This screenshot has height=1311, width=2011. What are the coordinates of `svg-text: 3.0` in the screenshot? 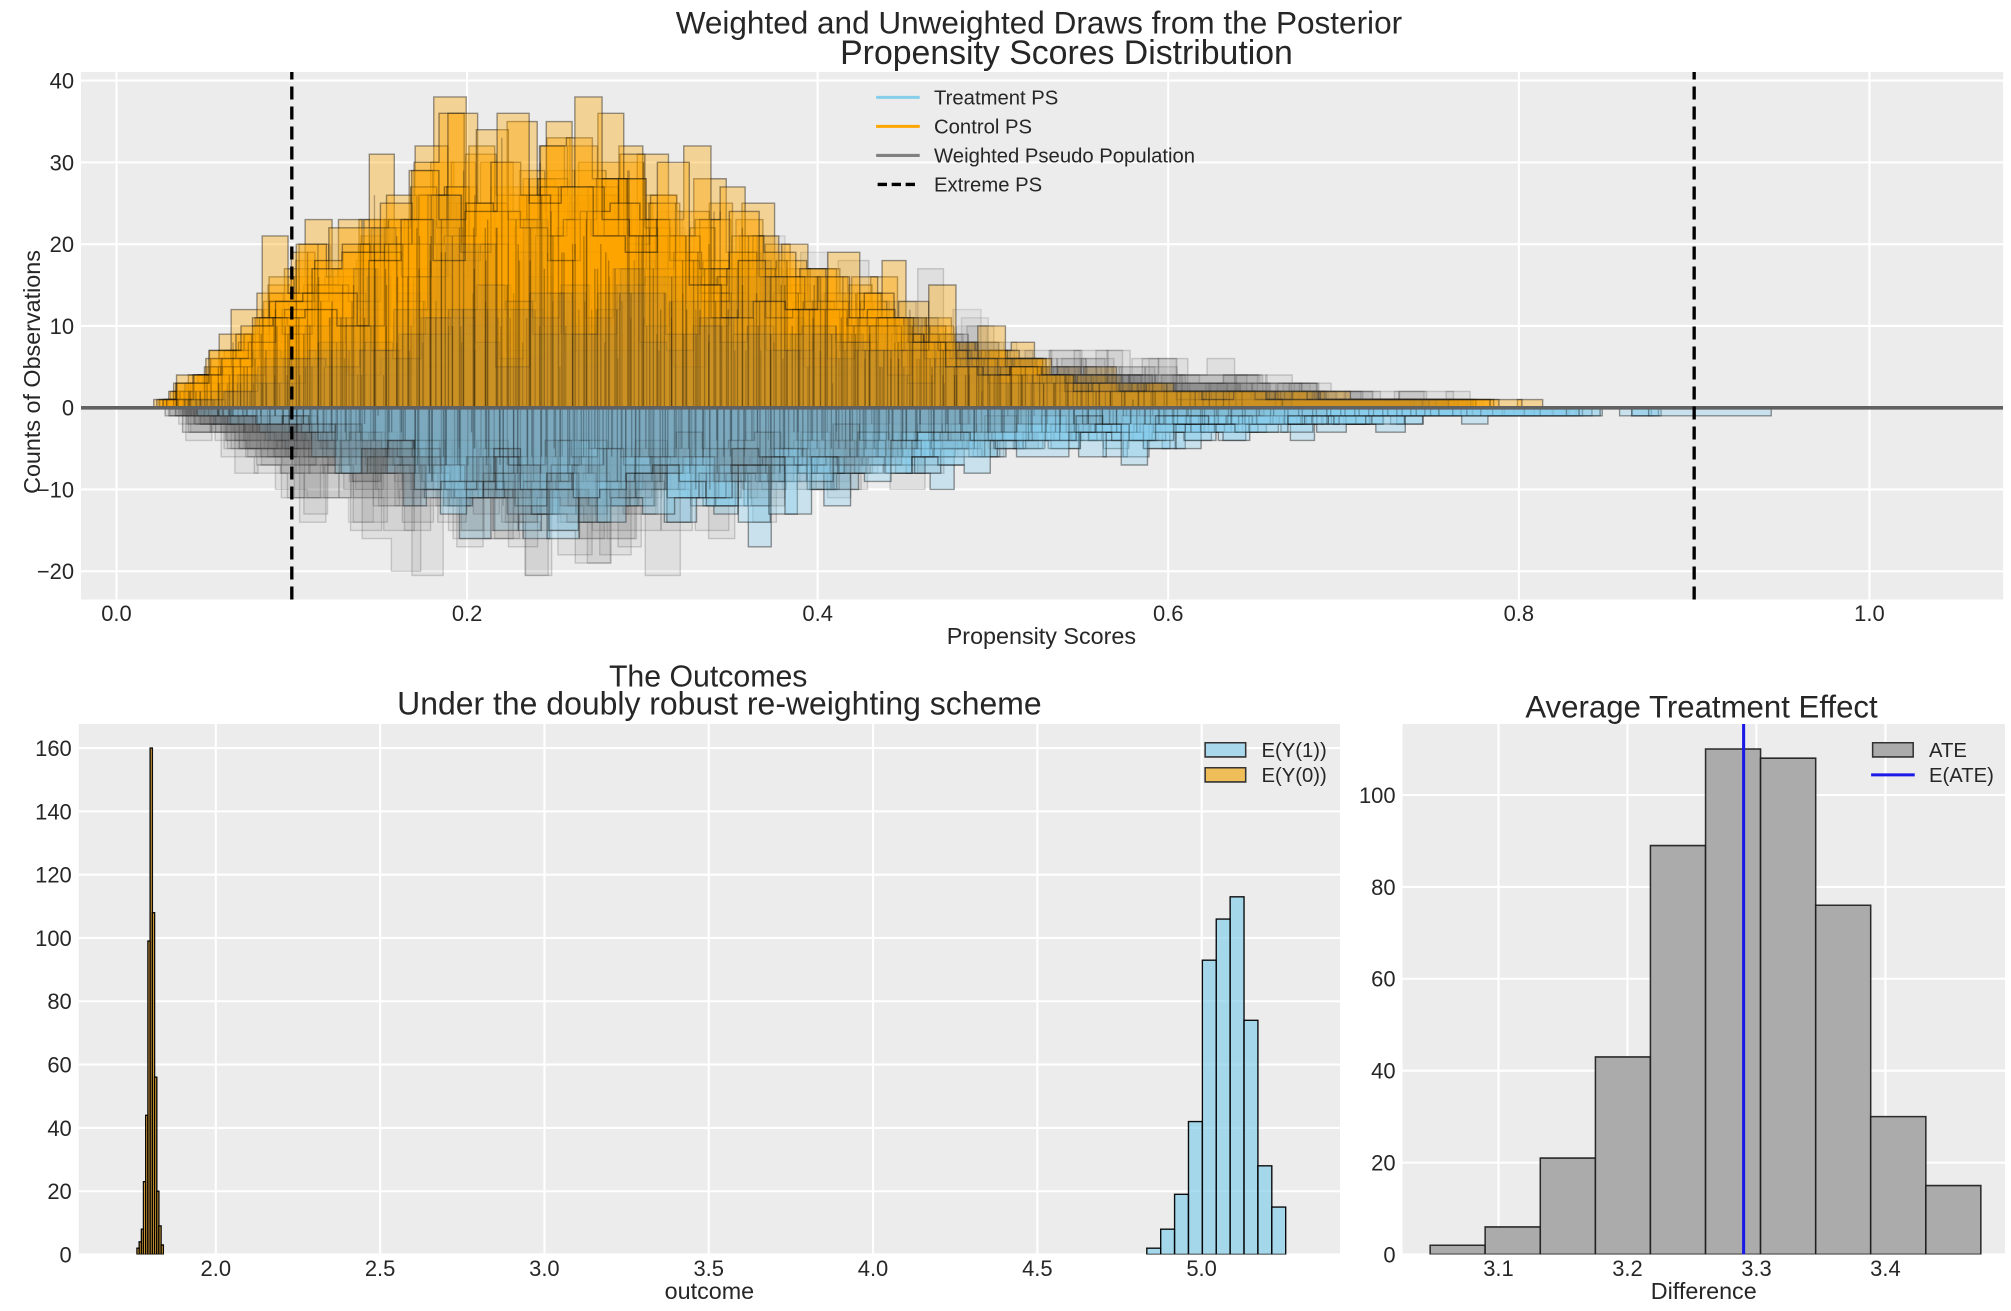 It's located at (544, 1268).